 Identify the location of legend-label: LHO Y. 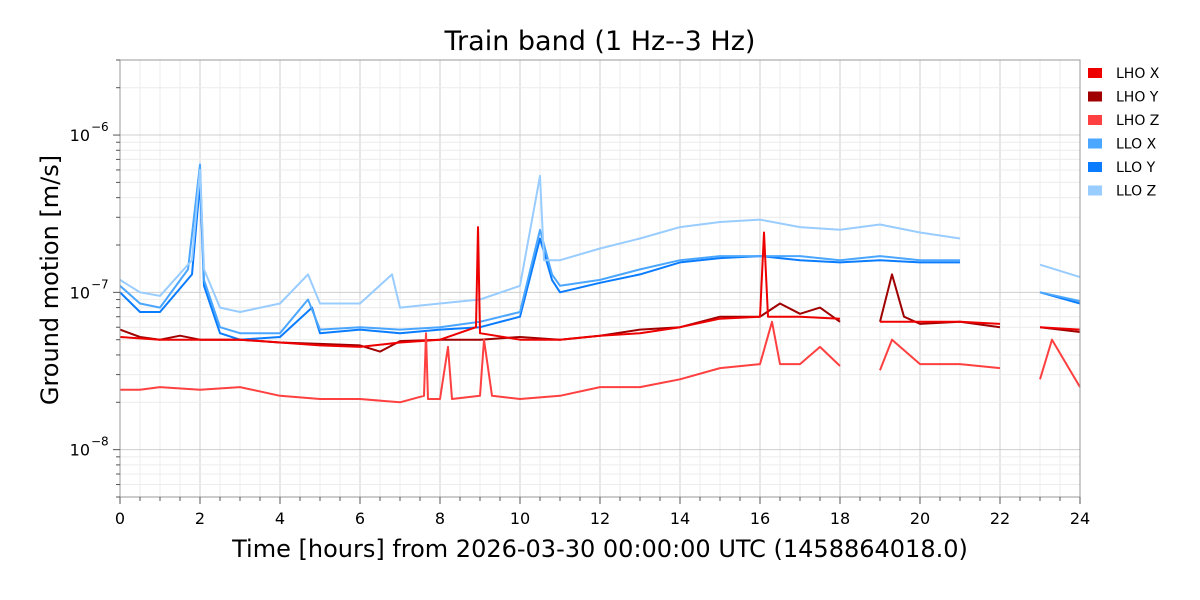
(1137, 98).